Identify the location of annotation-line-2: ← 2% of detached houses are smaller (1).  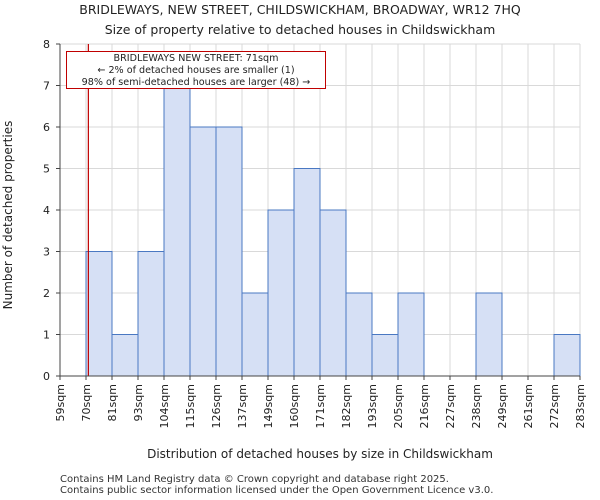
(196, 70).